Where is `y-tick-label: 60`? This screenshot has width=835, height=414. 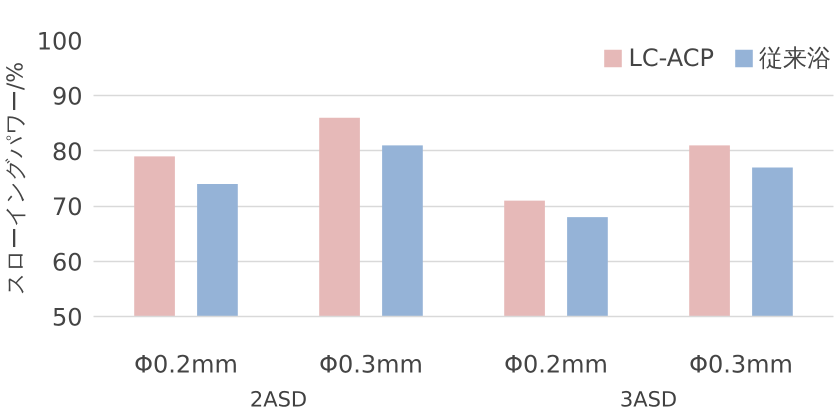 y-tick-label: 60 is located at coordinates (67, 262).